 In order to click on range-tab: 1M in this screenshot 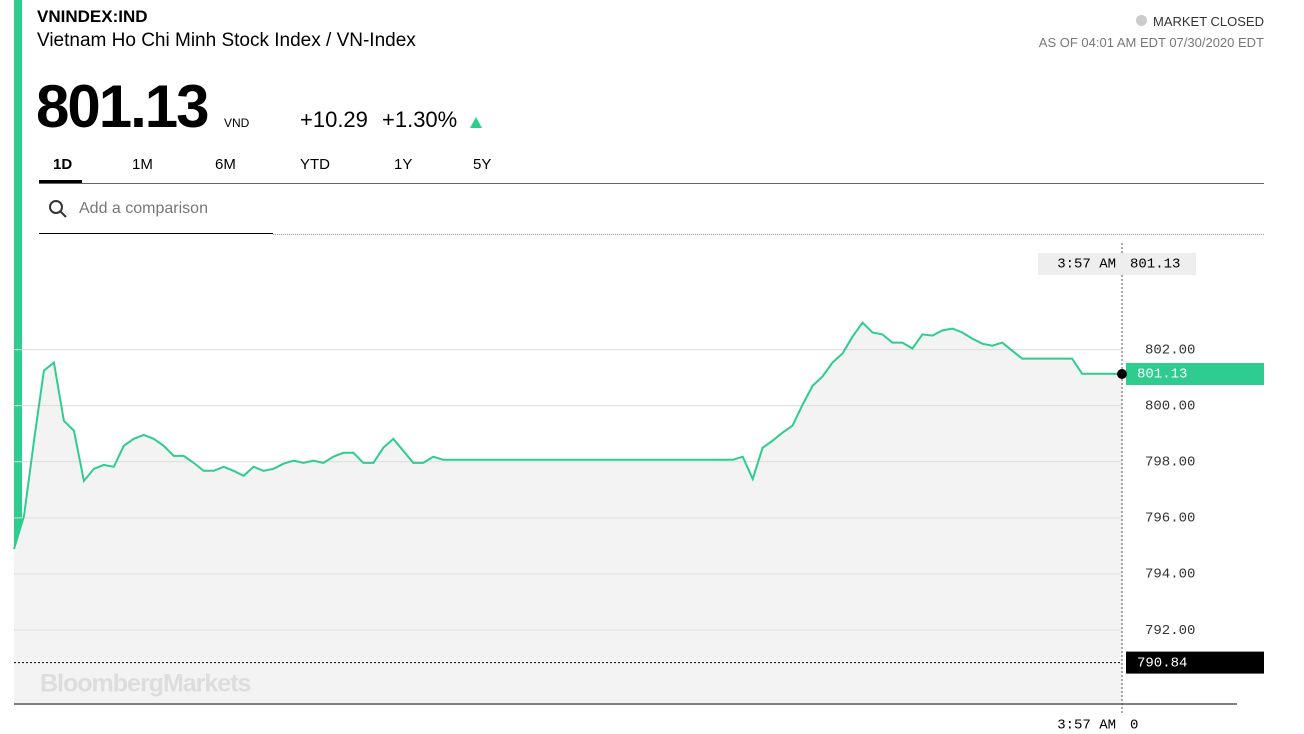, I will do `click(142, 164)`.